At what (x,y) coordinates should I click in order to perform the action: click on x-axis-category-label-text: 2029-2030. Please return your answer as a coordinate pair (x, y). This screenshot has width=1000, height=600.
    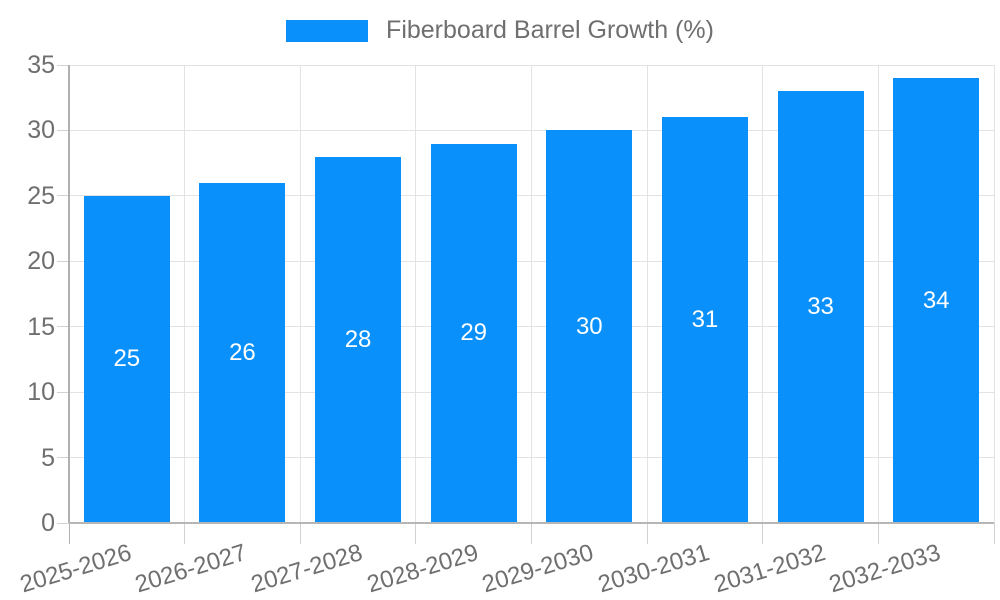
    Looking at the image, I should click on (538, 569).